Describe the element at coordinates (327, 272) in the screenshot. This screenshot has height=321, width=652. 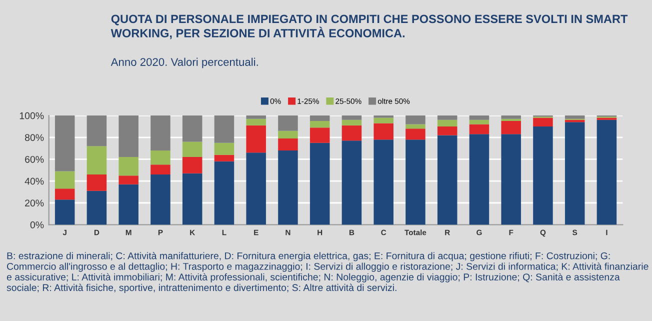
I see `text: B: estrazione di minerali; C: Attività manifatturiere, D: Fornitura energia elettrica, gas; E: Fornitura di acqua; gestione rifiuti; F: Costruzioni; G: Commercio all'ingrosso e al dettaglio; H: Trasporto e magazzinaggio; I: Servizi di alloggio e ristorazione; J: Servizi di informatica; K: Attività finanziarie e assicurative; L: Attività immobiliari; M: Attività professionali, scientifiche; N: Noleggio, agenzie di viaggio; P: Istruzione; Q: Sanità e assistenza sociale; R: Attività fisiche, sportive, intrattenimento e divertimento; S: Altre attività di servizi.` at that location.